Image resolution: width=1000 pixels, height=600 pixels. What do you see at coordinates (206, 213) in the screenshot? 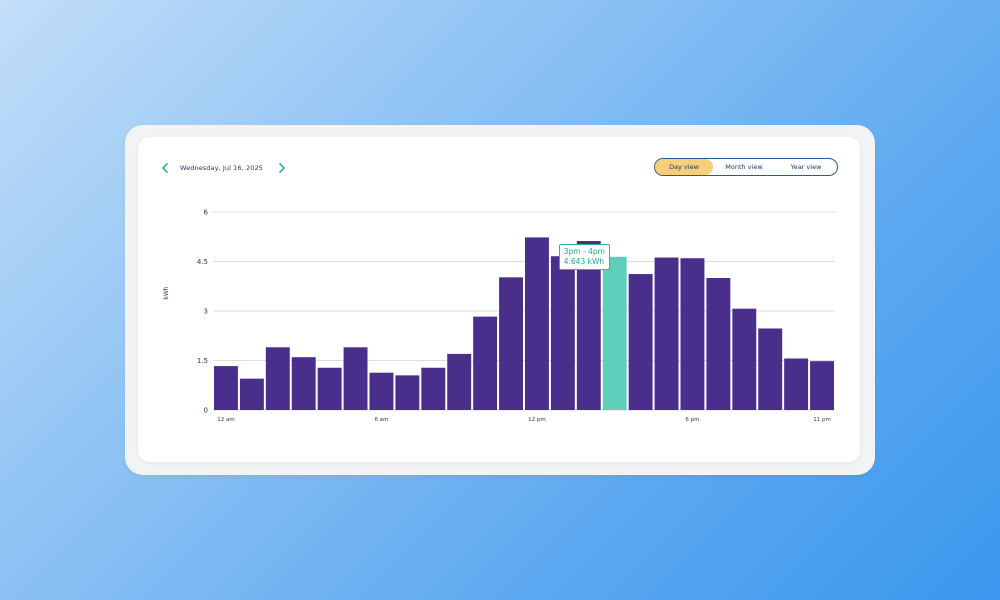
I see `y-tick-label: 6` at bounding box center [206, 213].